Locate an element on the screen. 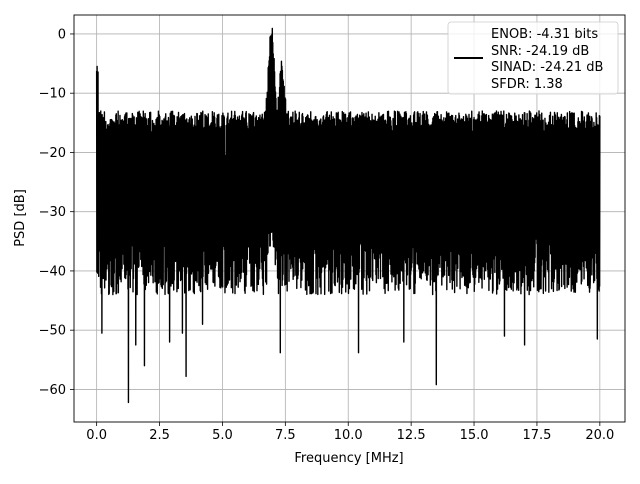 The height and width of the screenshot is (484, 640). x-axis-ticks: 0.0 2.5 5.0 7.5 10.0 12.5 15.0 17.5 20.0 is located at coordinates (350, 432).